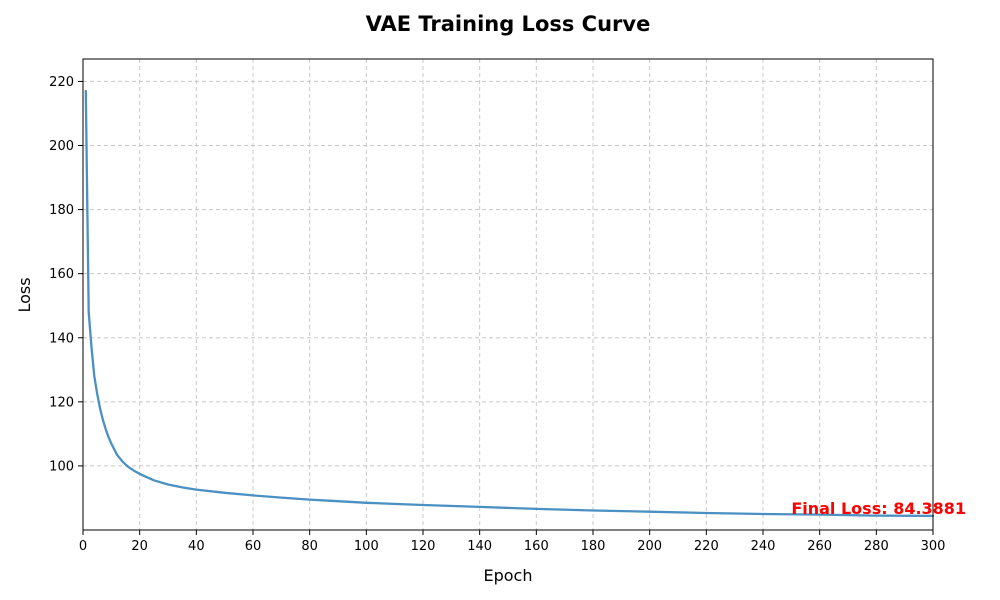  Describe the element at coordinates (649, 546) in the screenshot. I see `x-tick-label: 200` at that location.